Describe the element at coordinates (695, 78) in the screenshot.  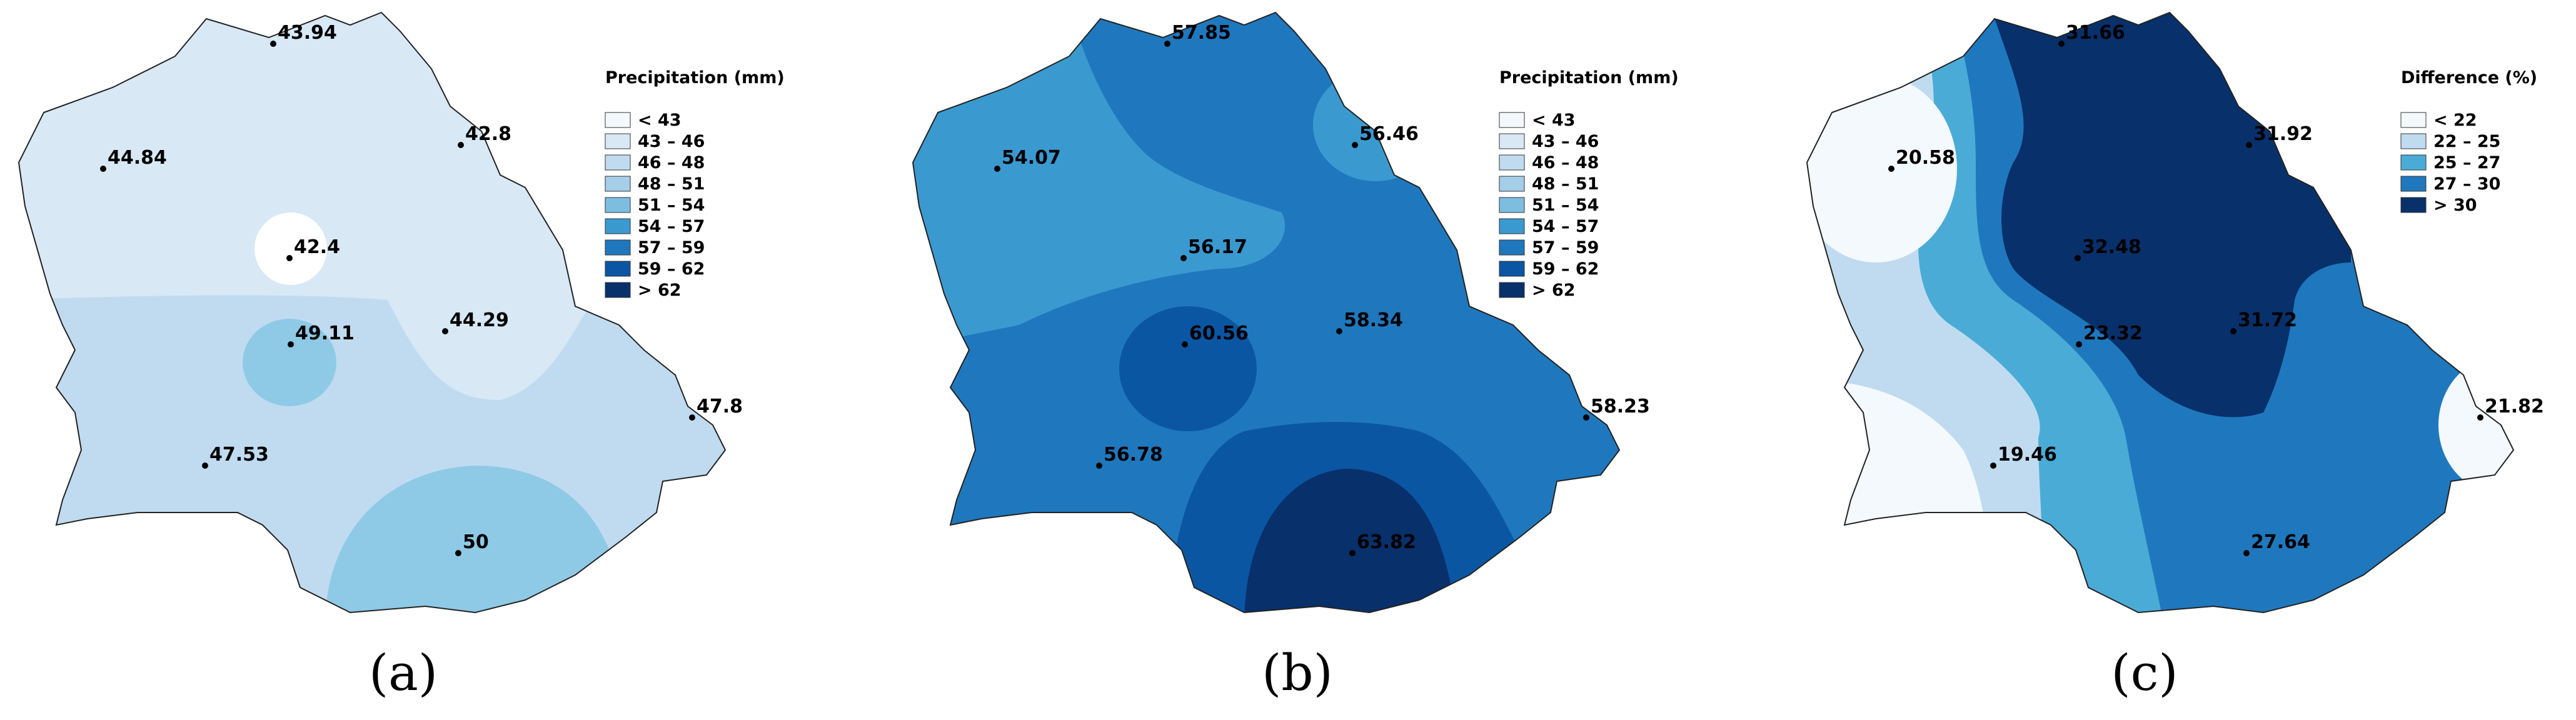
I see `legend-title: Precipitation (mm)` at that location.